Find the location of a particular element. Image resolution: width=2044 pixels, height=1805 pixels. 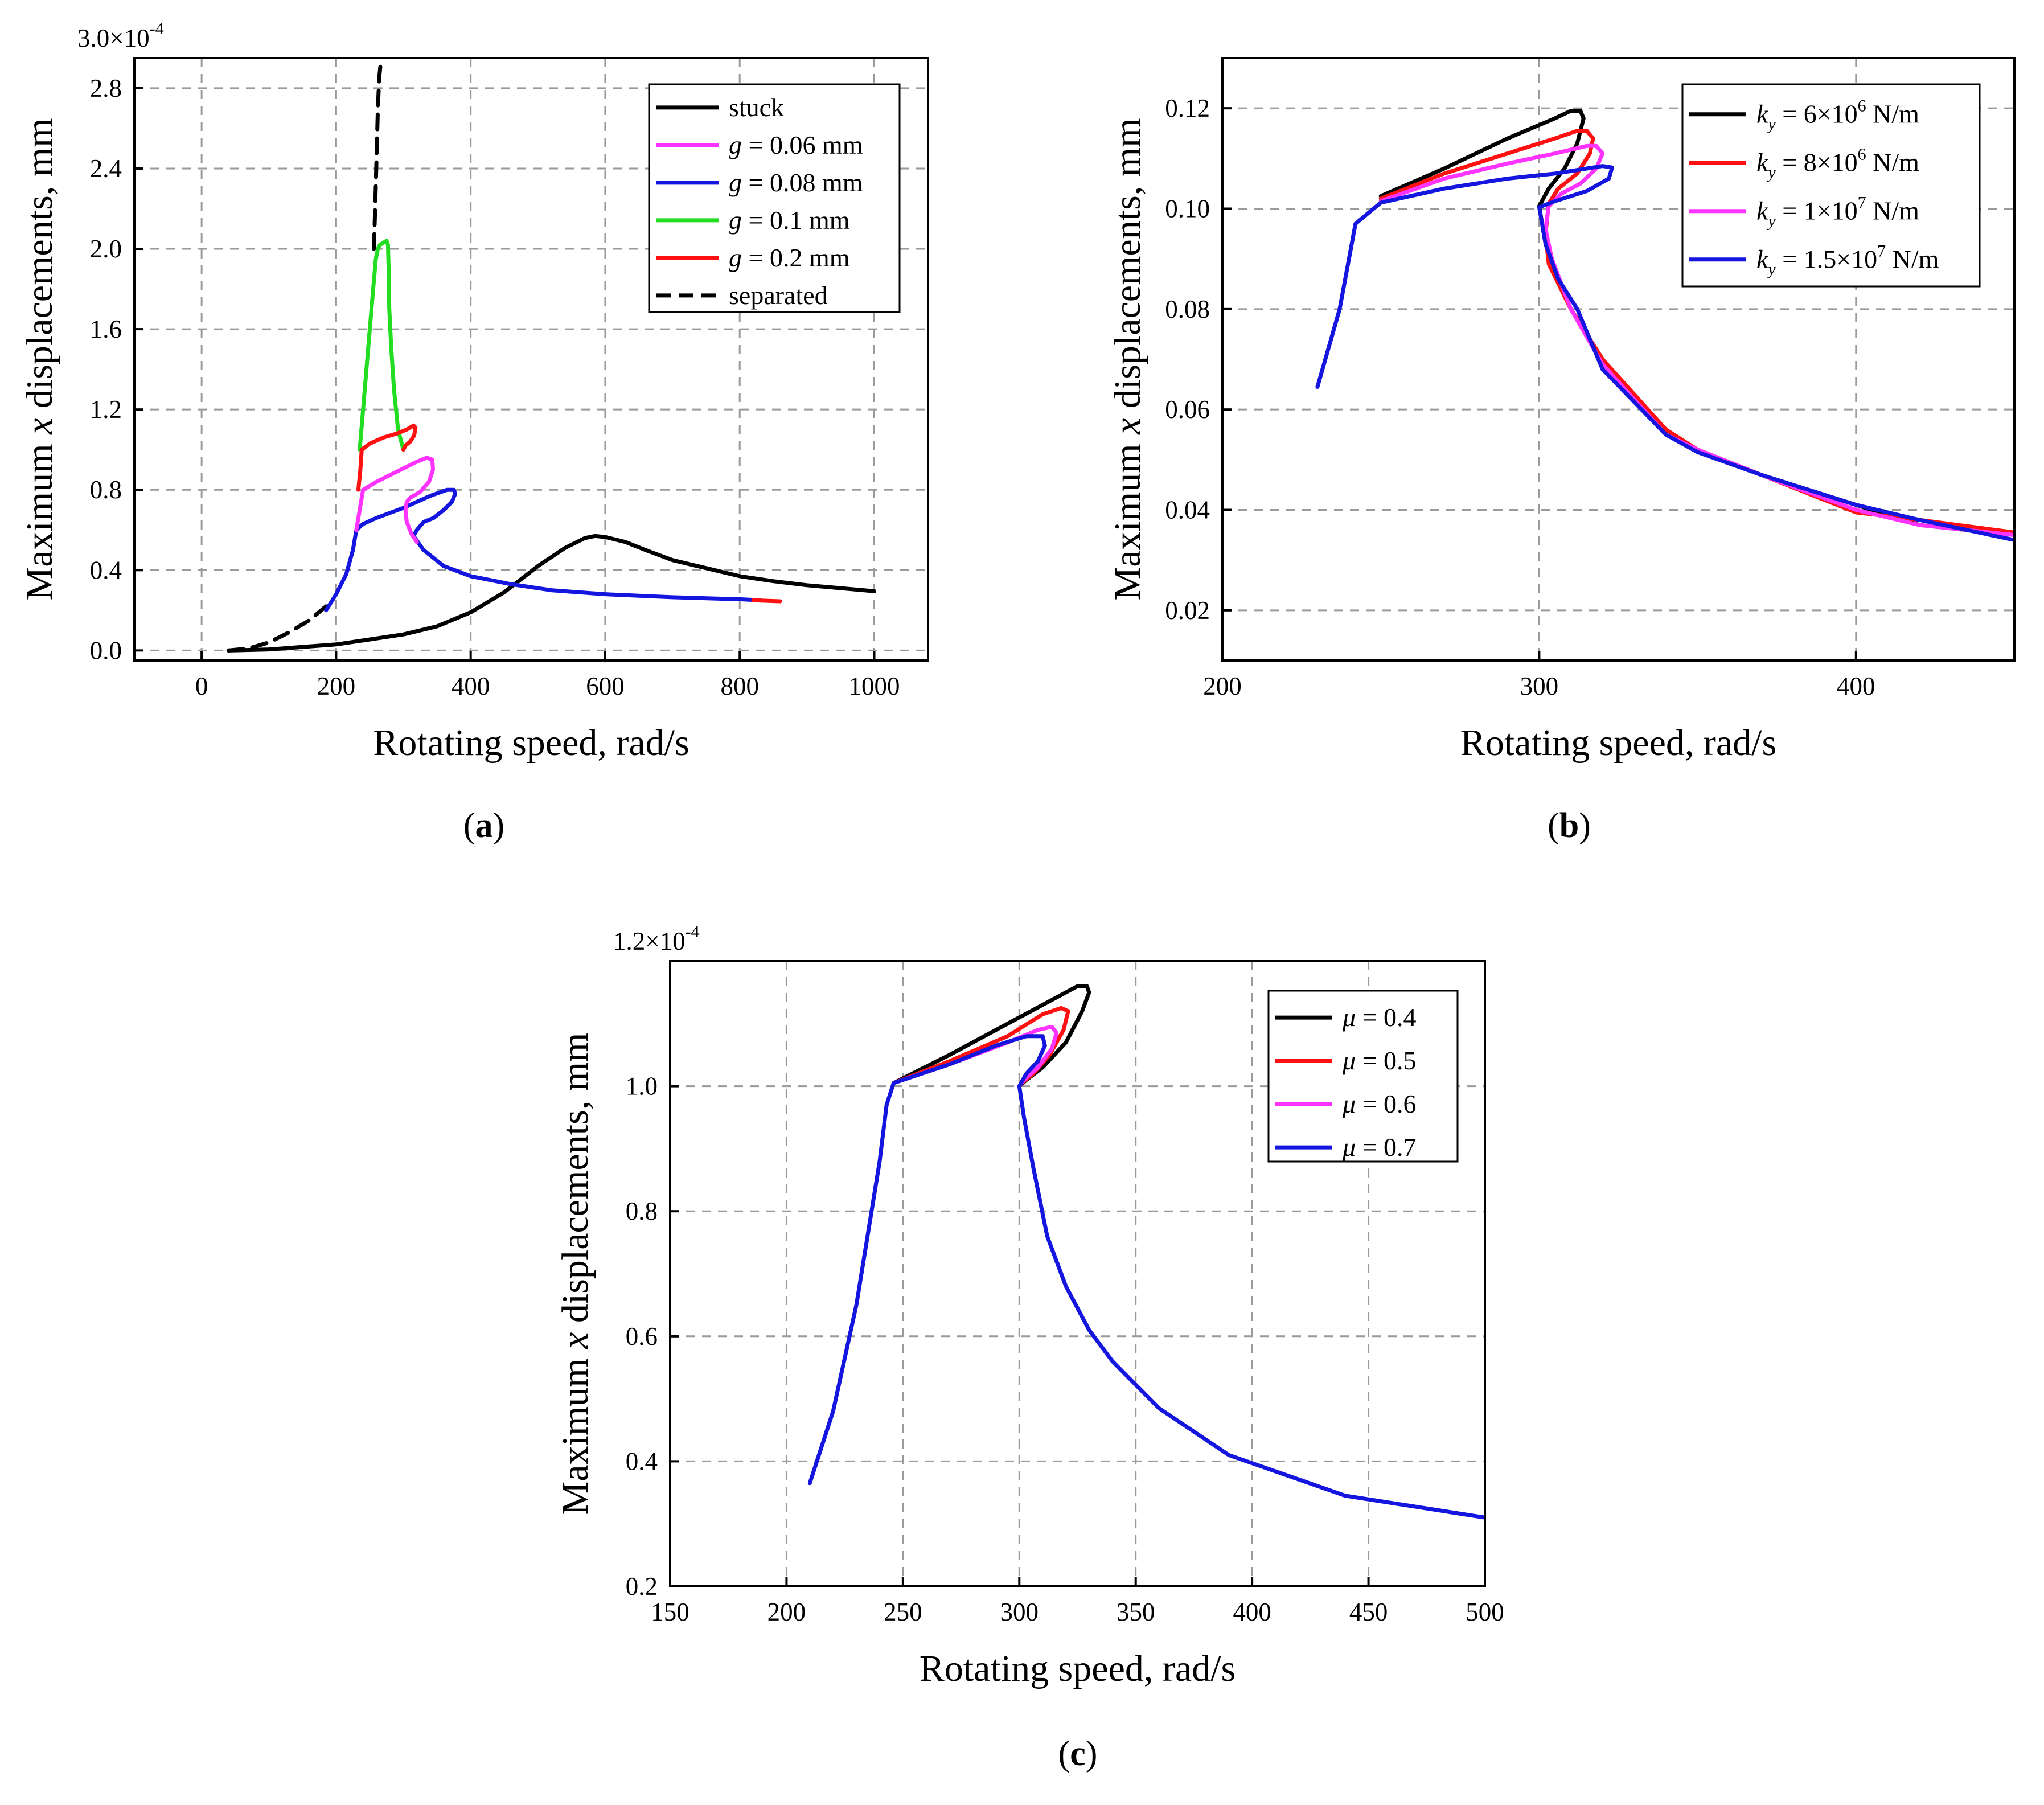

chart-a-panel-label-letter: a is located at coordinates (484, 825).